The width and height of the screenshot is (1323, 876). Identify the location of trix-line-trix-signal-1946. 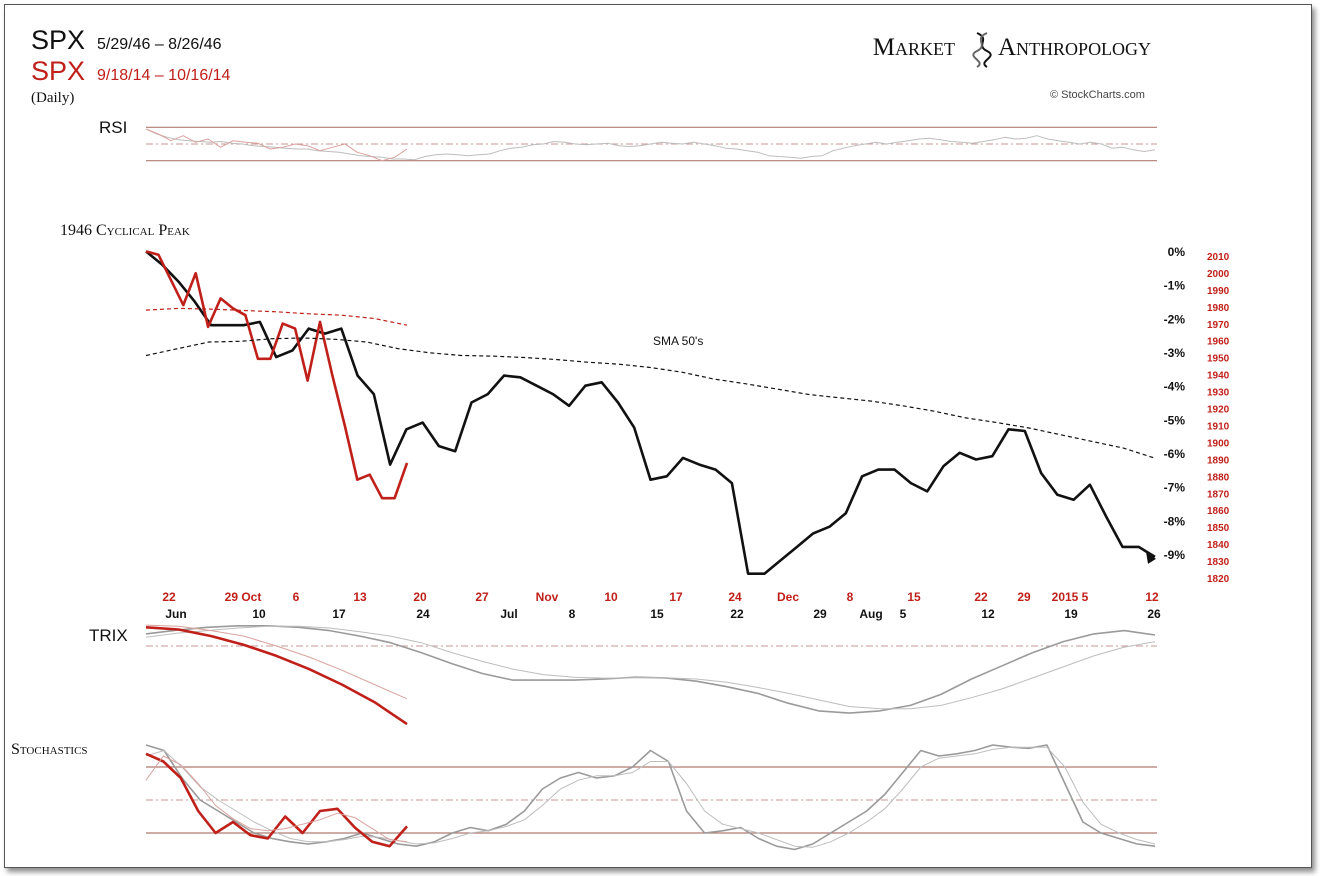
(650, 667).